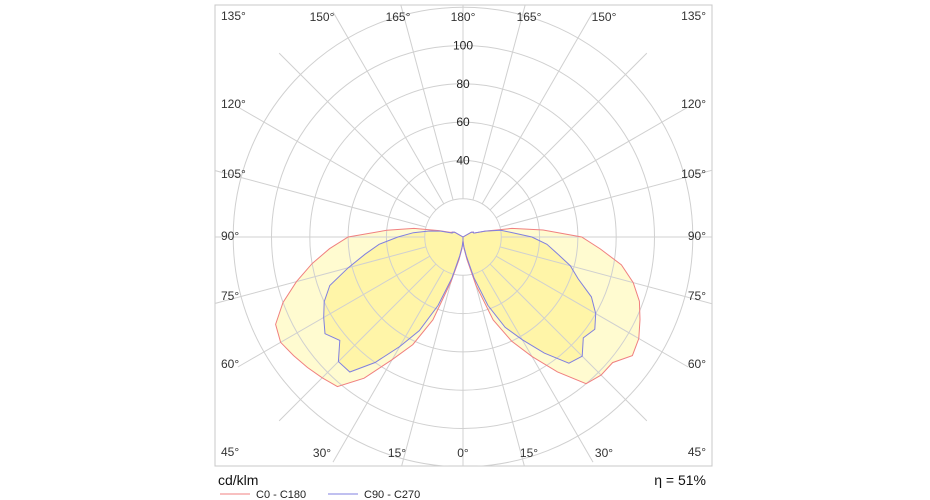  Describe the element at coordinates (230, 364) in the screenshot. I see `angle-label-left: 60°` at that location.